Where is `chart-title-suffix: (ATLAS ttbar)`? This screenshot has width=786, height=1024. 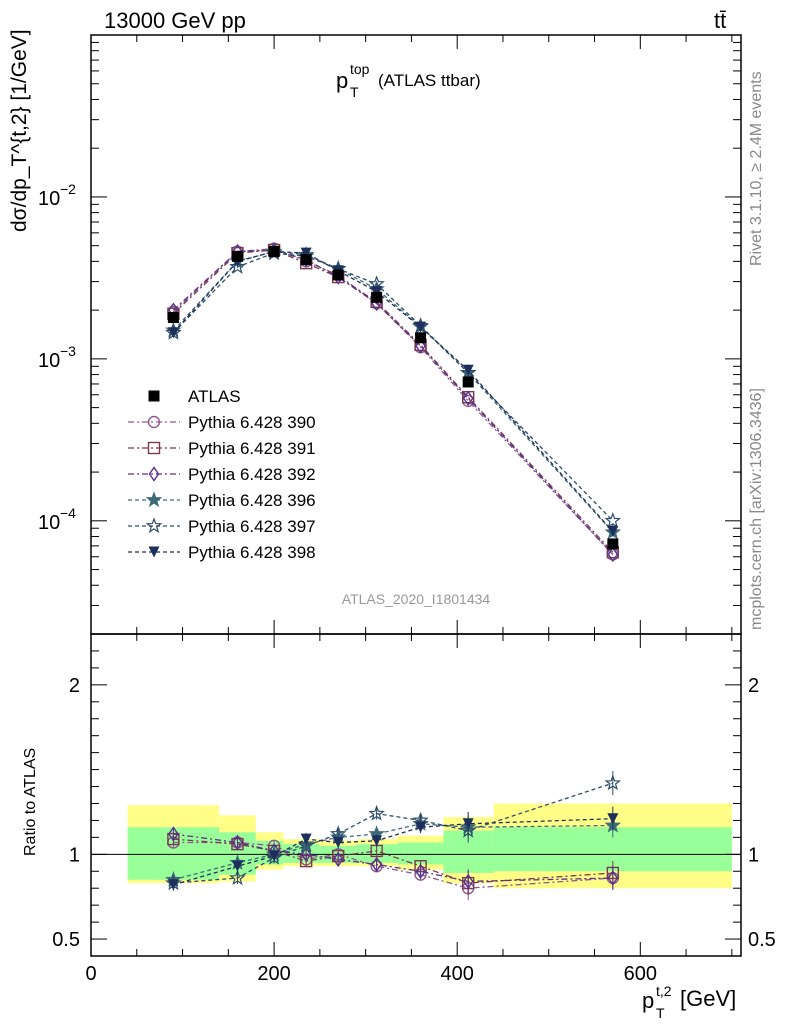
chart-title-suffix: (ATLAS ttbar) is located at coordinates (429, 80).